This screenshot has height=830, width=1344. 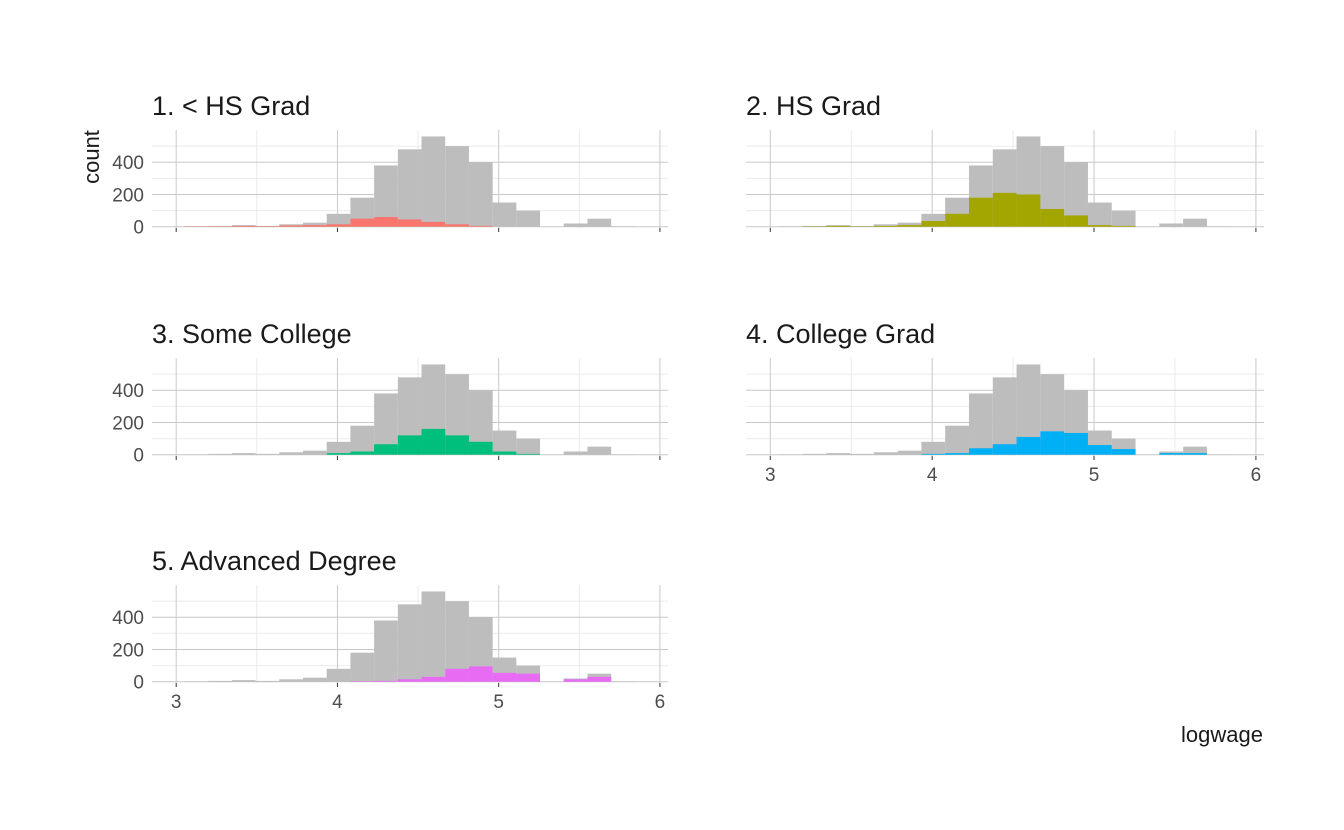 I want to click on x-tick-label: 5, so click(x=1094, y=475).